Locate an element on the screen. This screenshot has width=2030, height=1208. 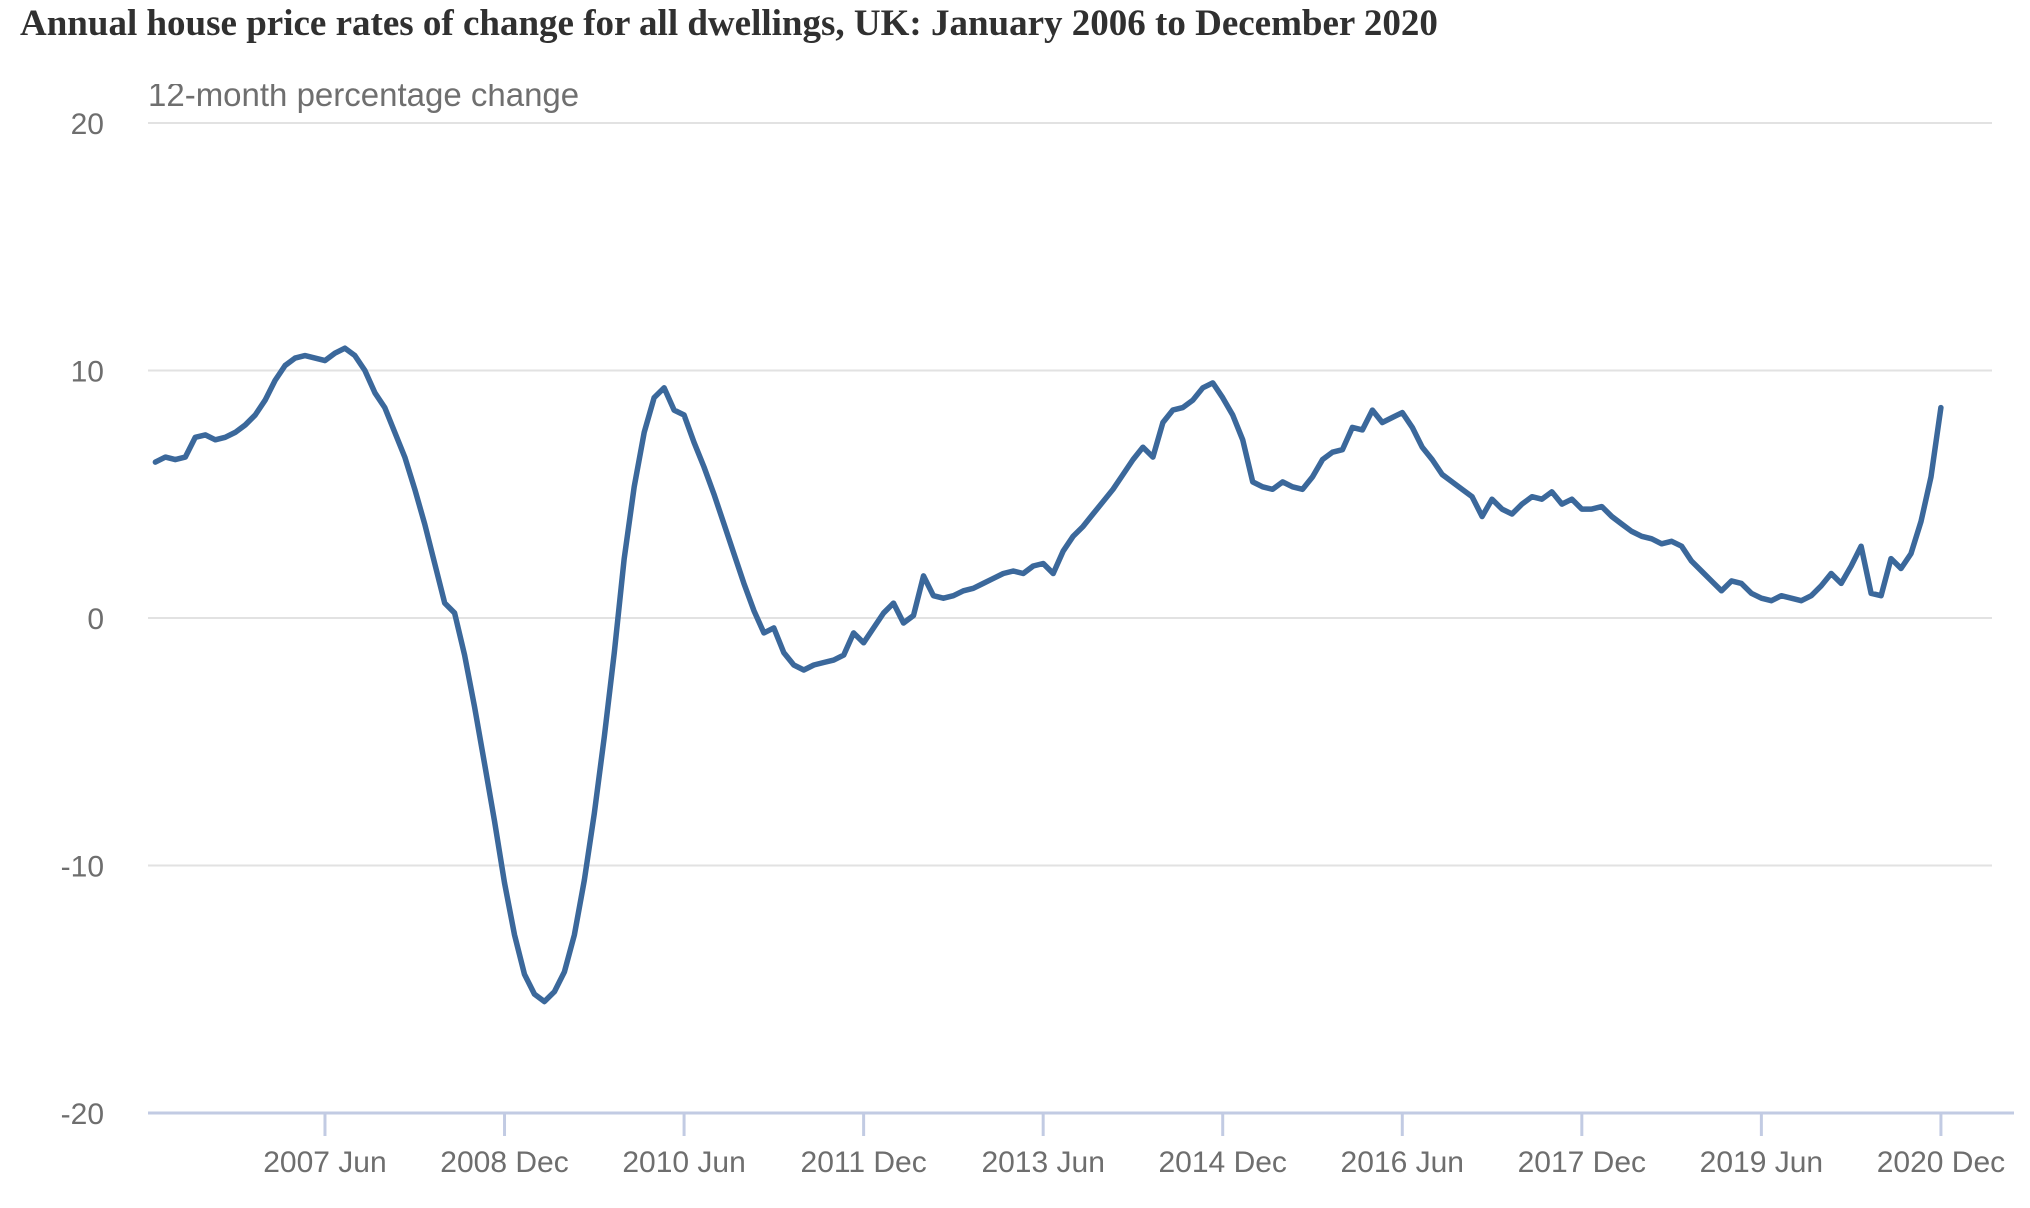
x-tick-label: 2017 Dec is located at coordinates (1582, 1162).